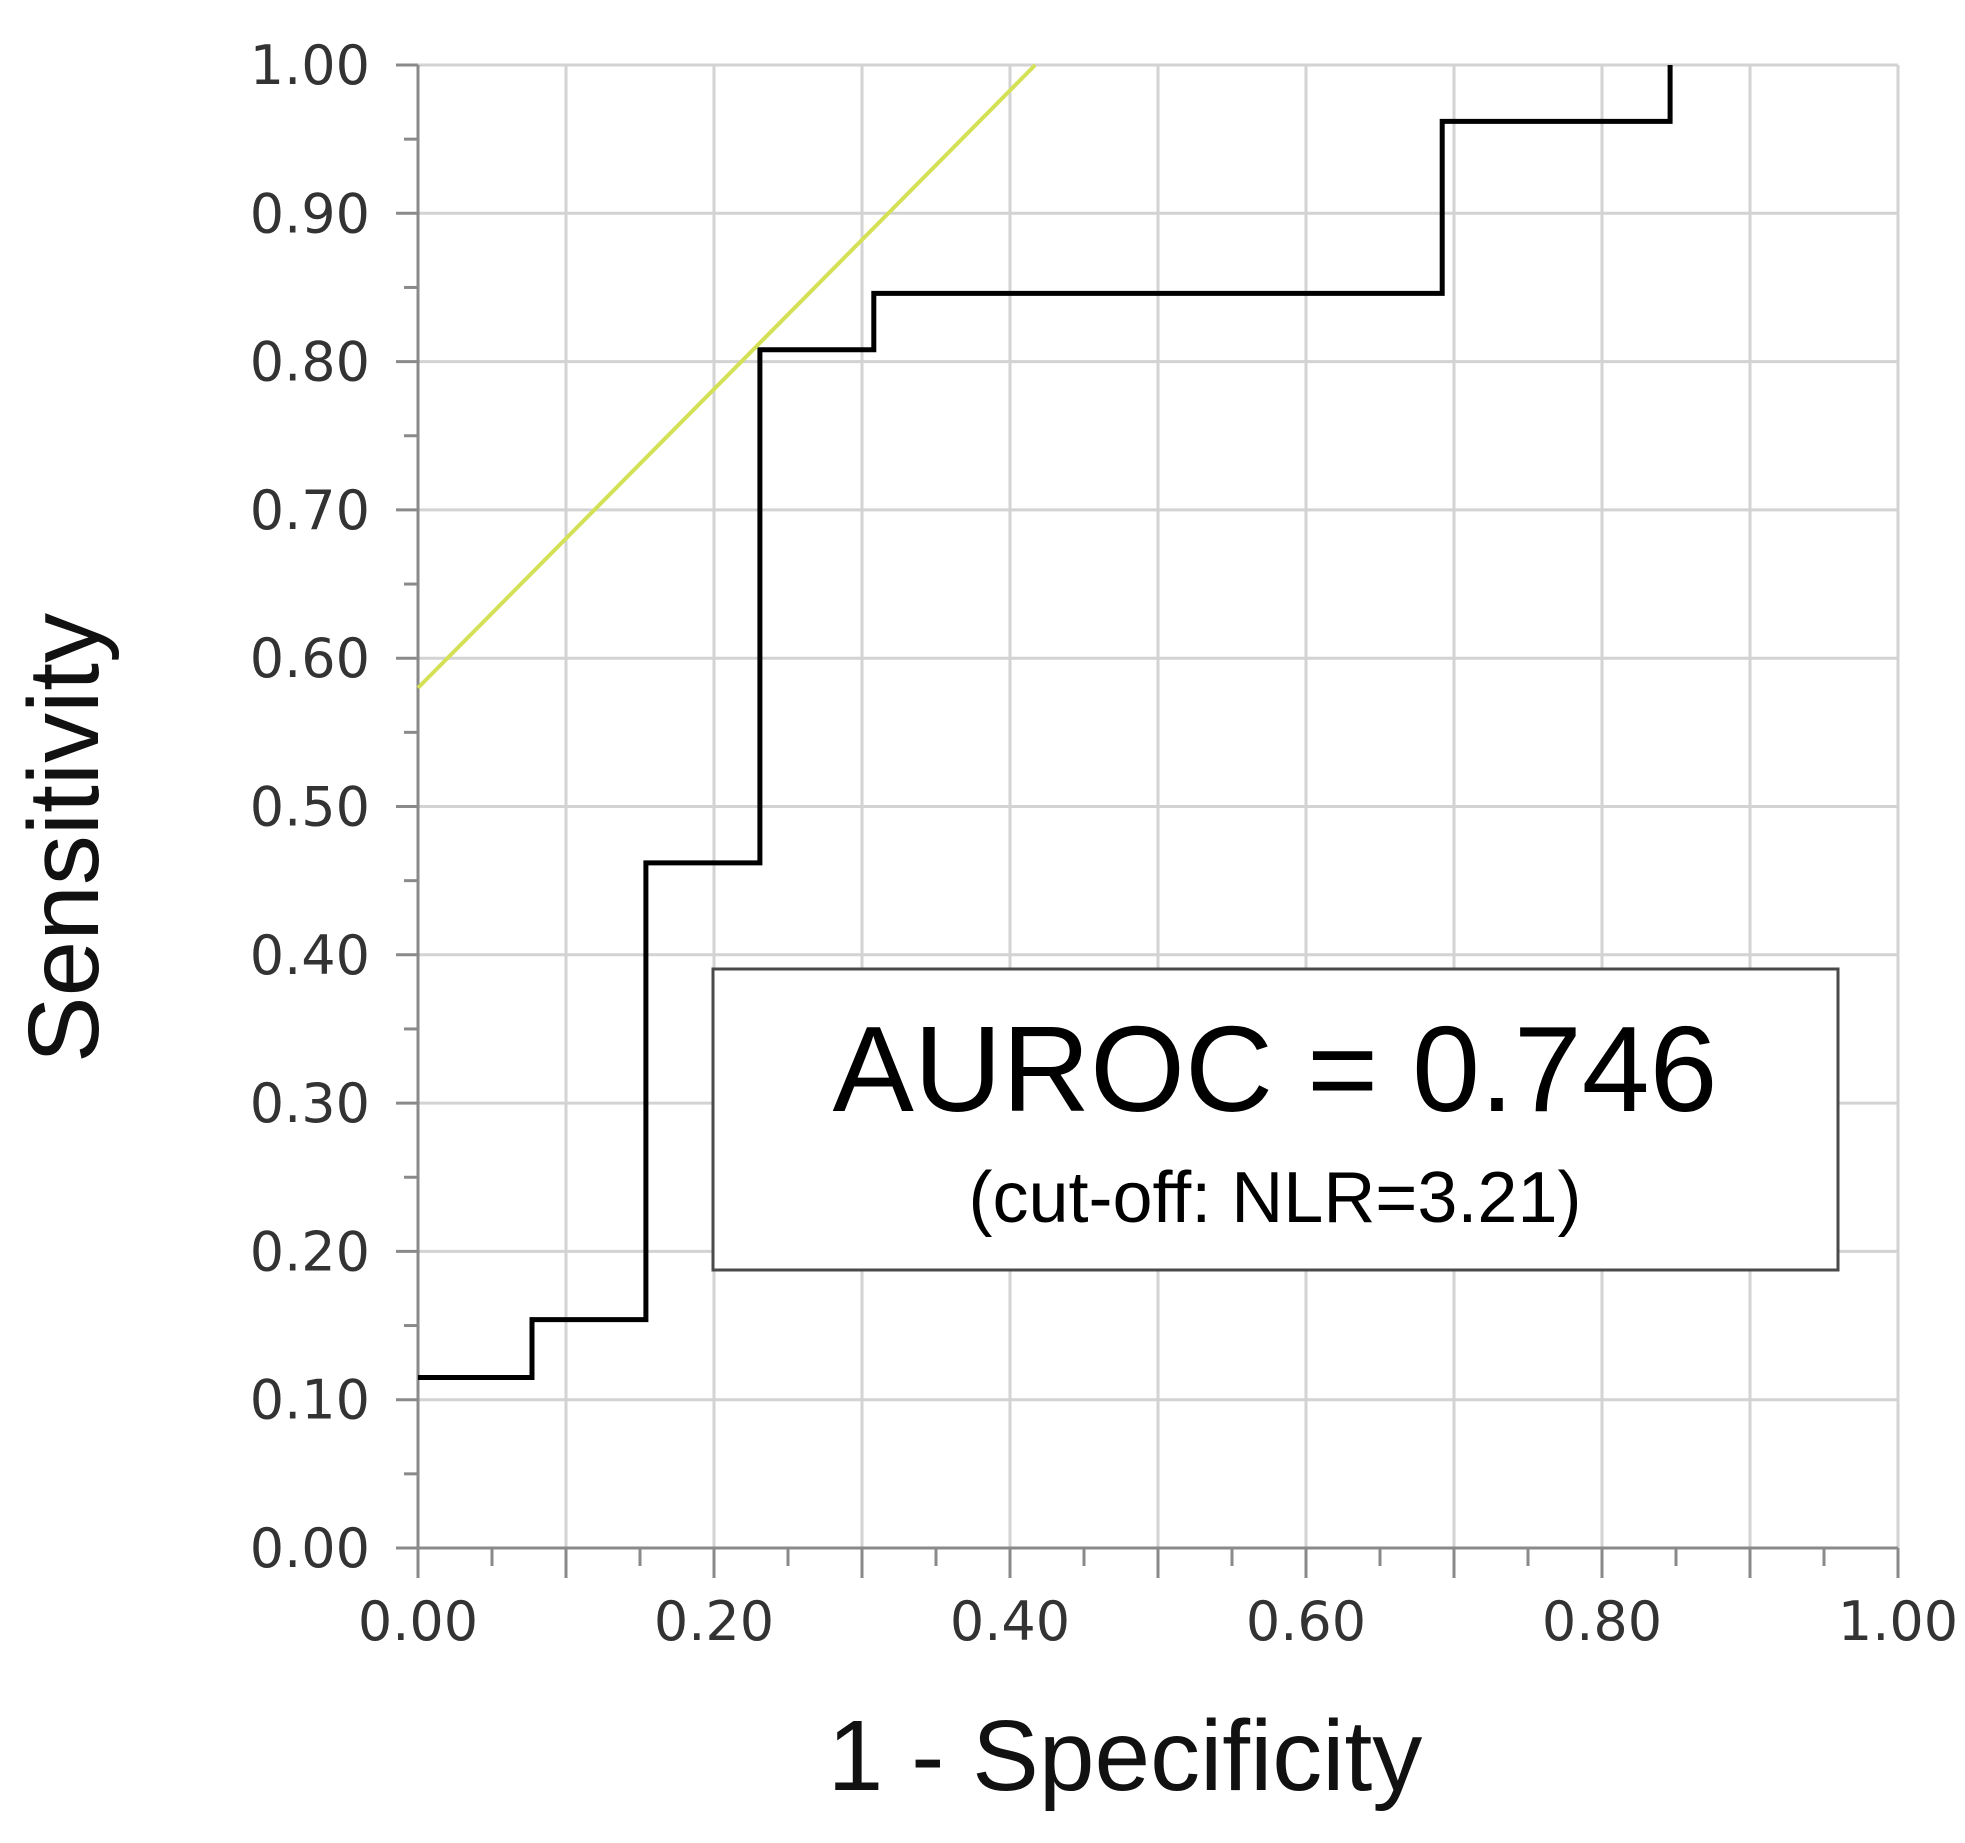  Describe the element at coordinates (310, 955) in the screenshot. I see `y-tick-label: 0.40` at that location.